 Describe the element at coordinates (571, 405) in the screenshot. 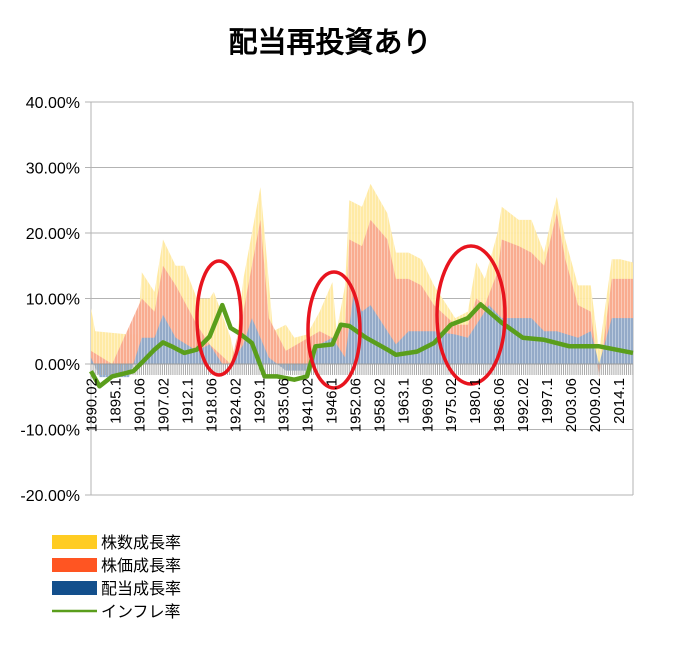

I see `x-tick-label: 2003.06` at that location.